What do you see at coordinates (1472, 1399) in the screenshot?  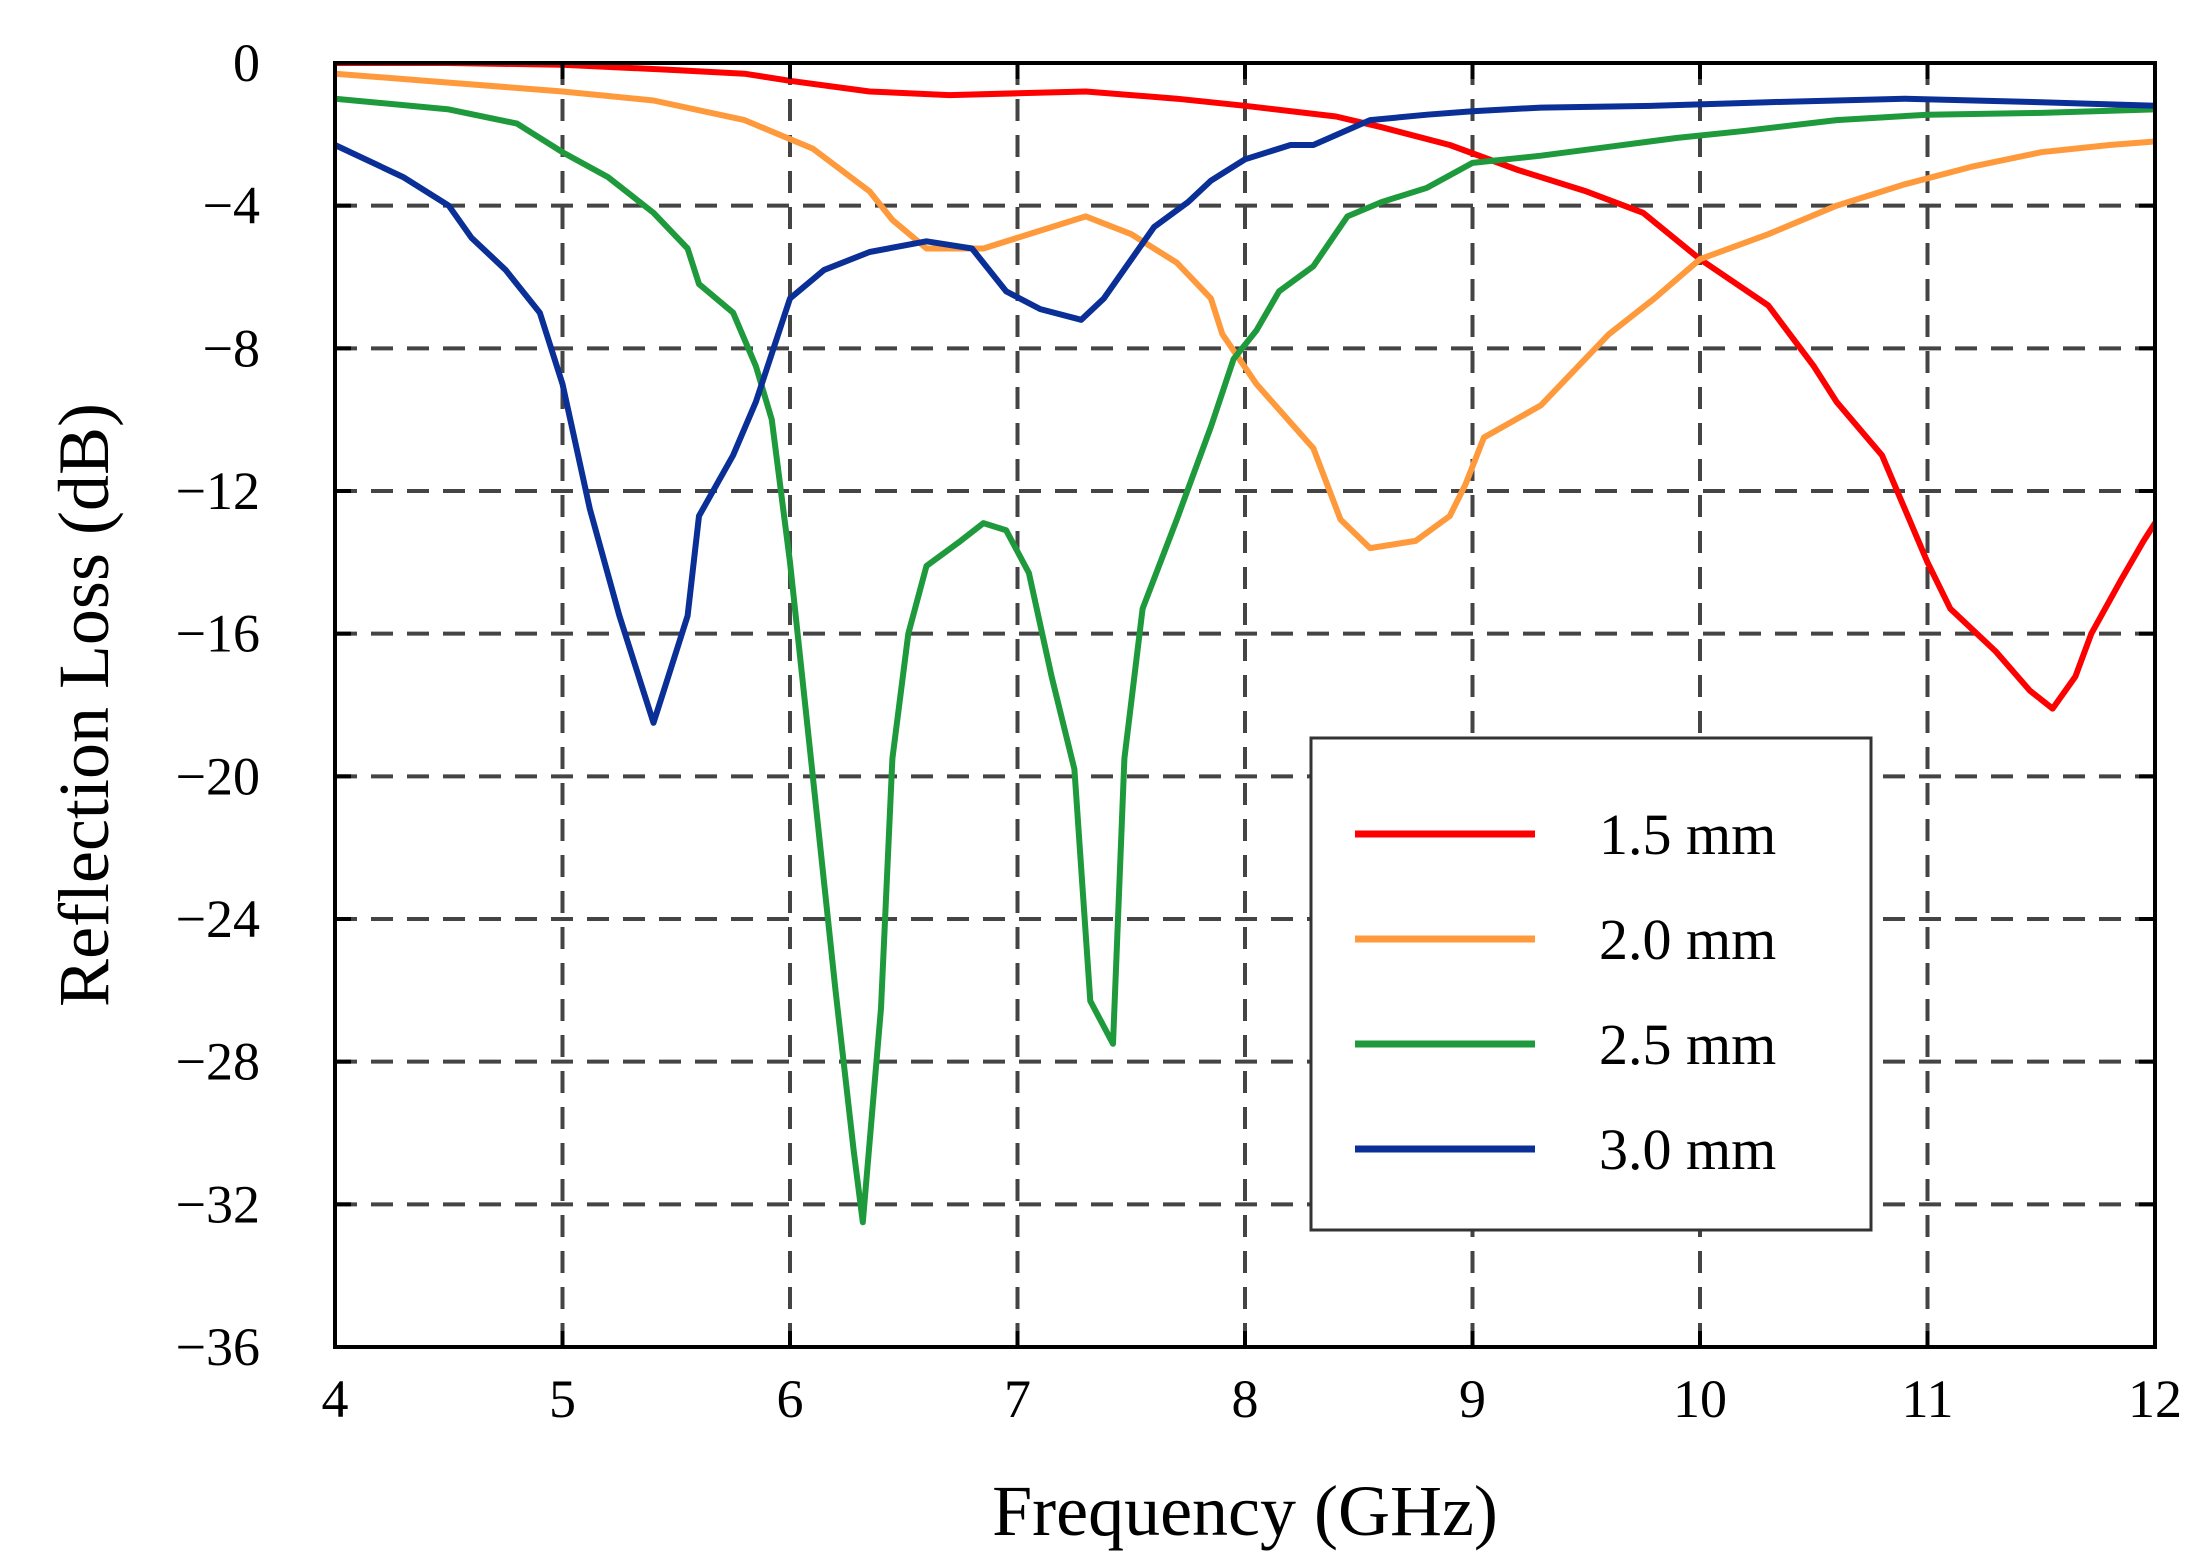 I see `x-tick-label: 9` at bounding box center [1472, 1399].